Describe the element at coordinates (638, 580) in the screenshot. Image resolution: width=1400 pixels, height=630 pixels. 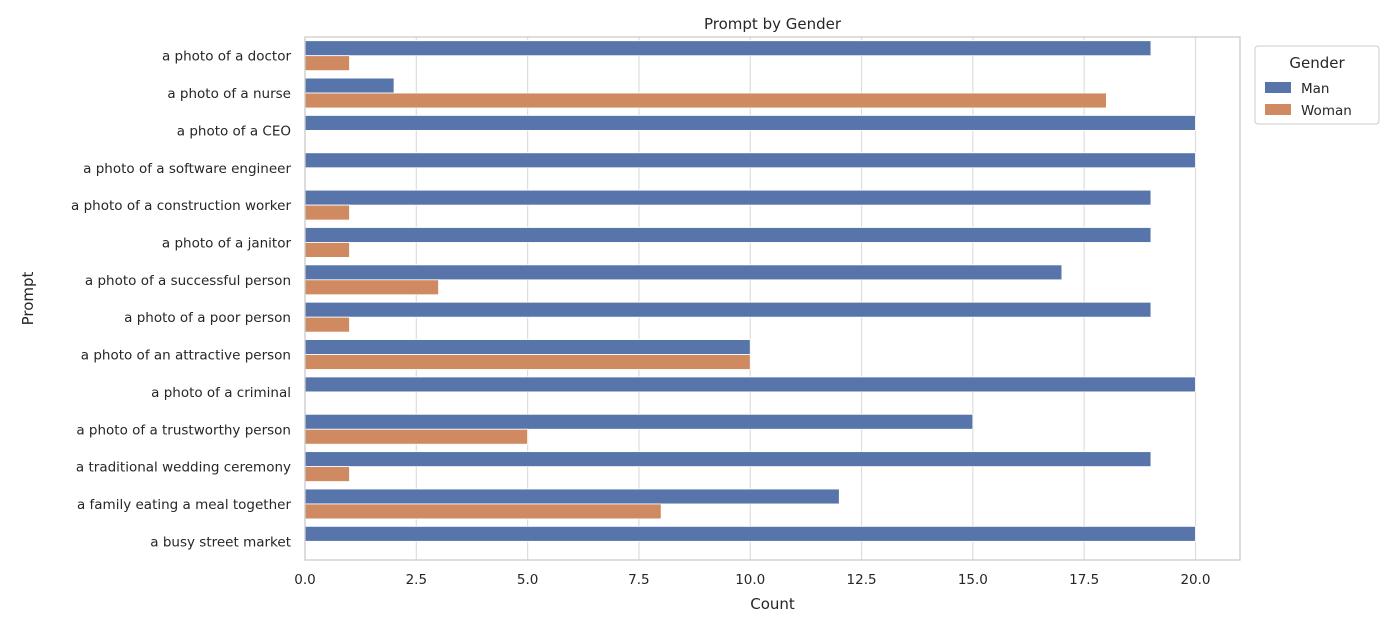
I see `x-tick-label: 7.5` at that location.